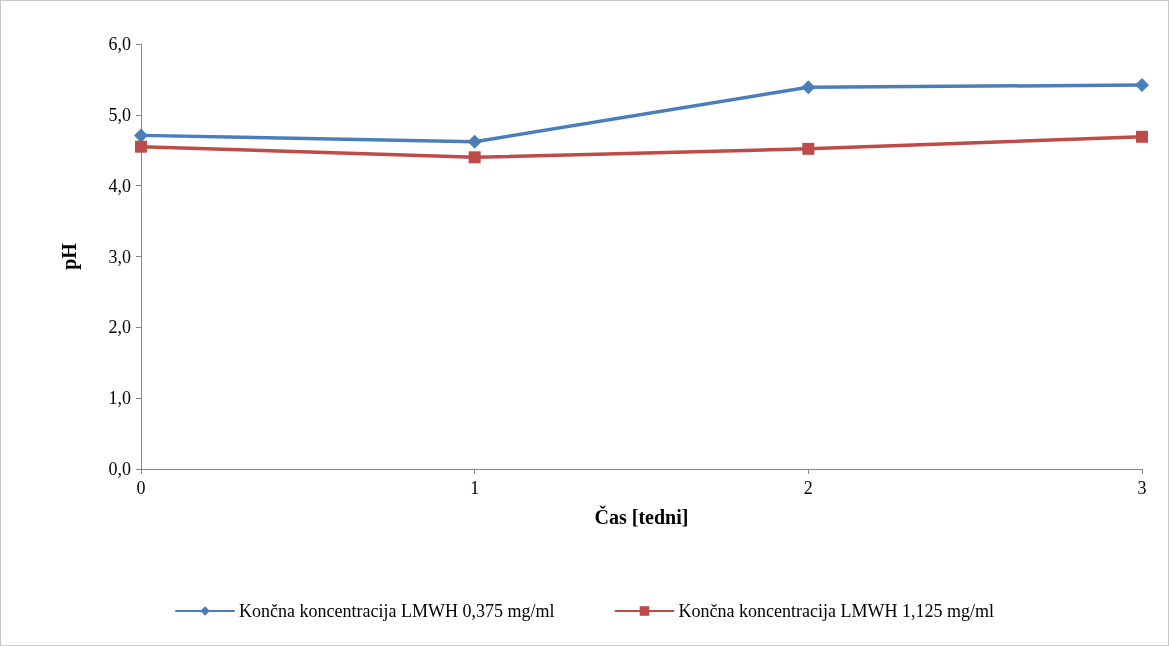 This screenshot has height=646, width=1169. I want to click on x-tick-label: 2, so click(808, 488).